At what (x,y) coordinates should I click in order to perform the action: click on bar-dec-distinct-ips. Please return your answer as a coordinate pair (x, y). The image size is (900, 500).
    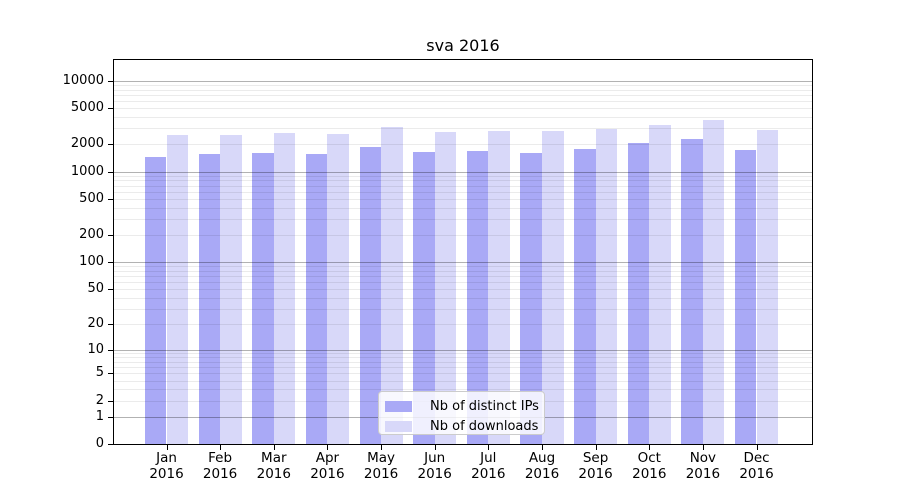
    Looking at the image, I should click on (745, 296).